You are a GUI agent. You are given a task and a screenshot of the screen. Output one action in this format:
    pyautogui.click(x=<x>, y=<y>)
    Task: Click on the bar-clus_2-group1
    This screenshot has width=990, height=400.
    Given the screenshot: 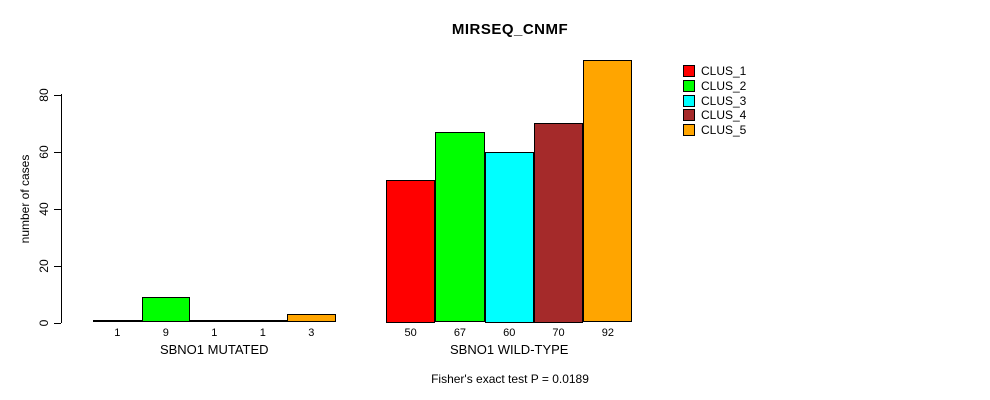 What is the action you would take?
    pyautogui.click(x=165, y=309)
    